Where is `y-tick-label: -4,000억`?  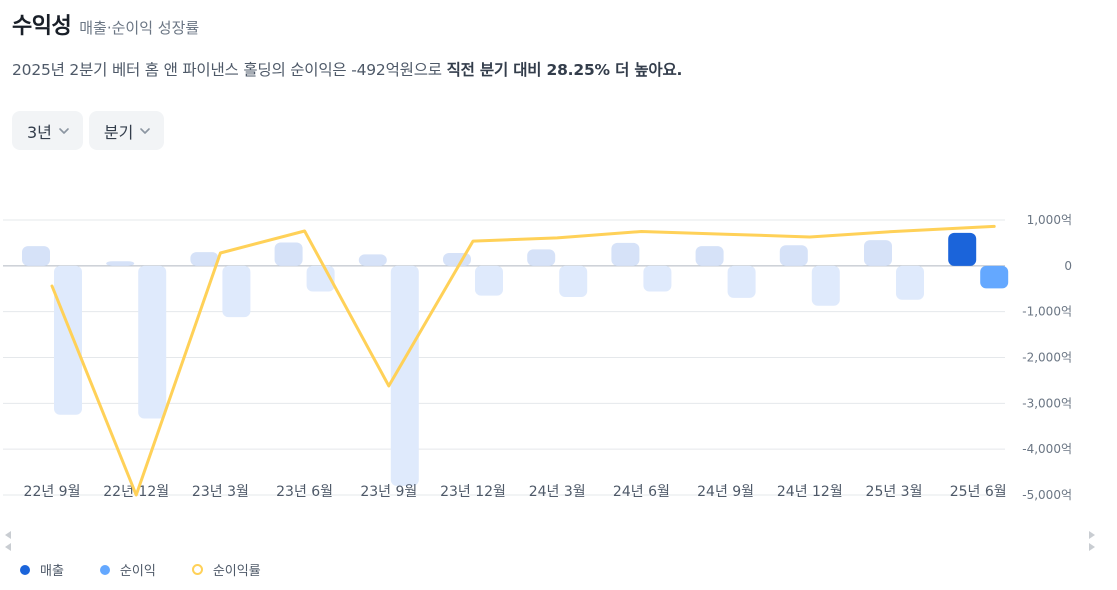
y-tick-label: -4,000억 is located at coordinates (1047, 449).